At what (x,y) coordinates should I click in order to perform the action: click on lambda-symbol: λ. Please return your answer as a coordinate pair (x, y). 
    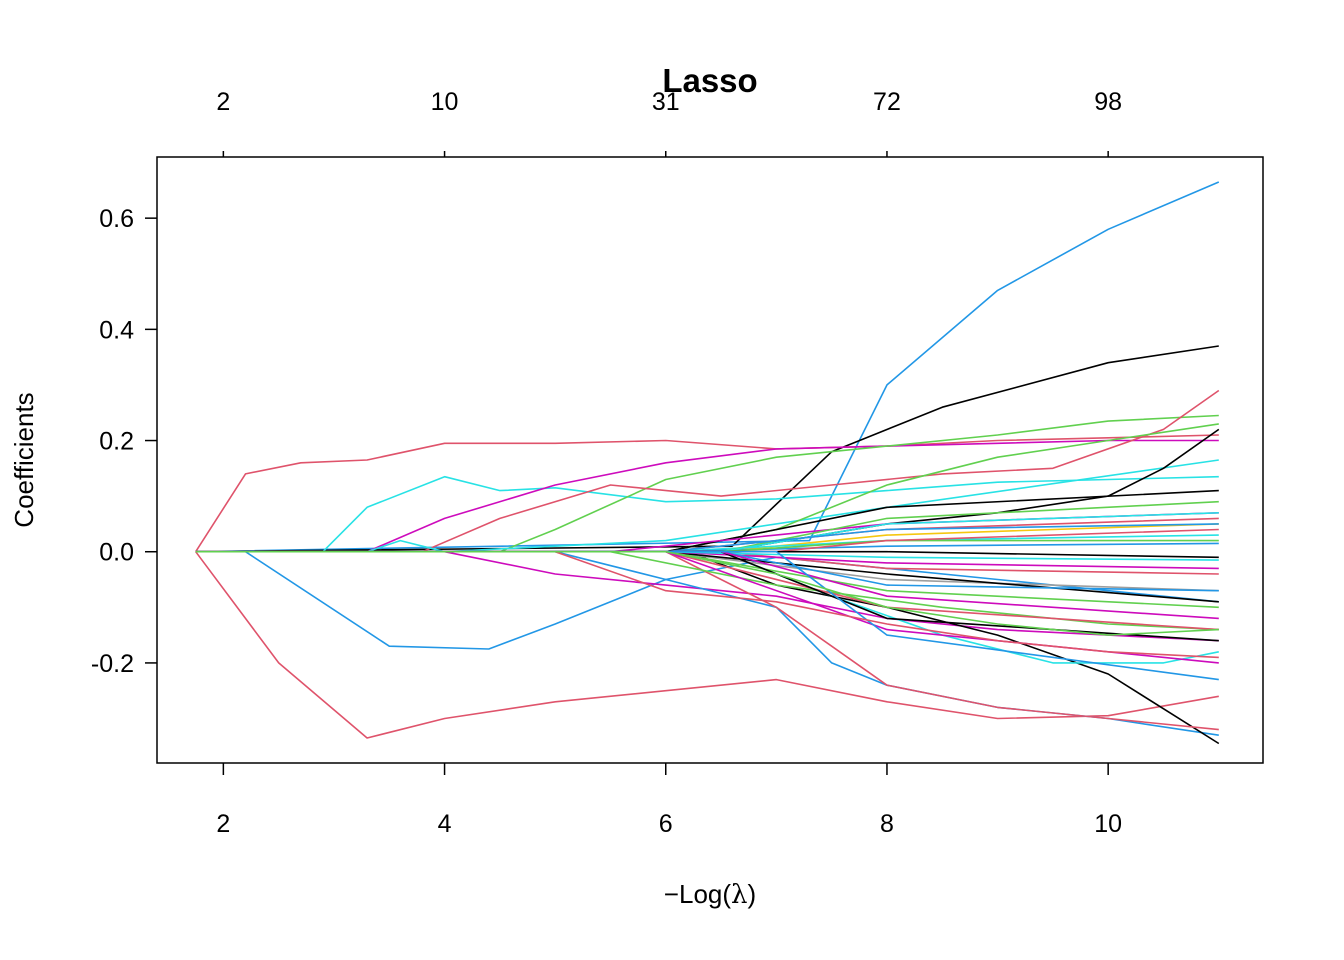
    Looking at the image, I should click on (739, 895).